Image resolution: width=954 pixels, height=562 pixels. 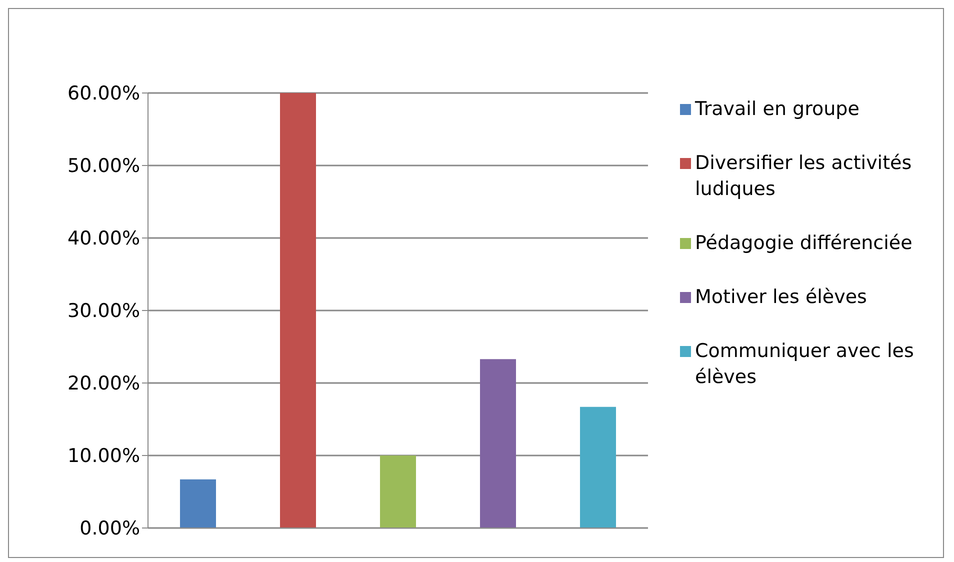 What do you see at coordinates (104, 166) in the screenshot?
I see `y-tick-label: 50.00%` at bounding box center [104, 166].